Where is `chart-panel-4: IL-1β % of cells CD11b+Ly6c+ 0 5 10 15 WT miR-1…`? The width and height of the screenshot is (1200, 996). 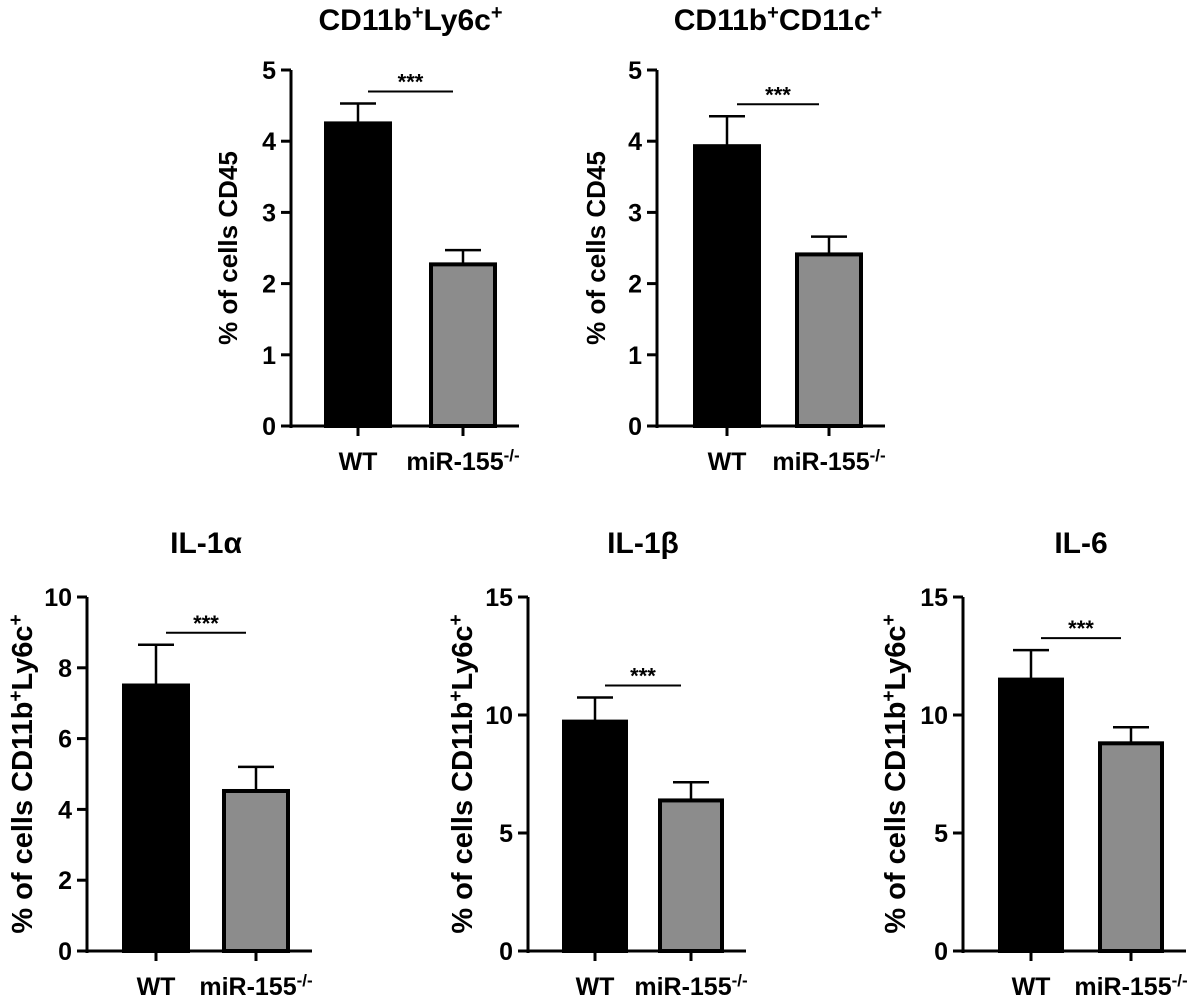 chart-panel-4: IL-1β % of cells CD11b+Ly6c+ 0 5 10 15 WT miR-1… is located at coordinates (597, 761).